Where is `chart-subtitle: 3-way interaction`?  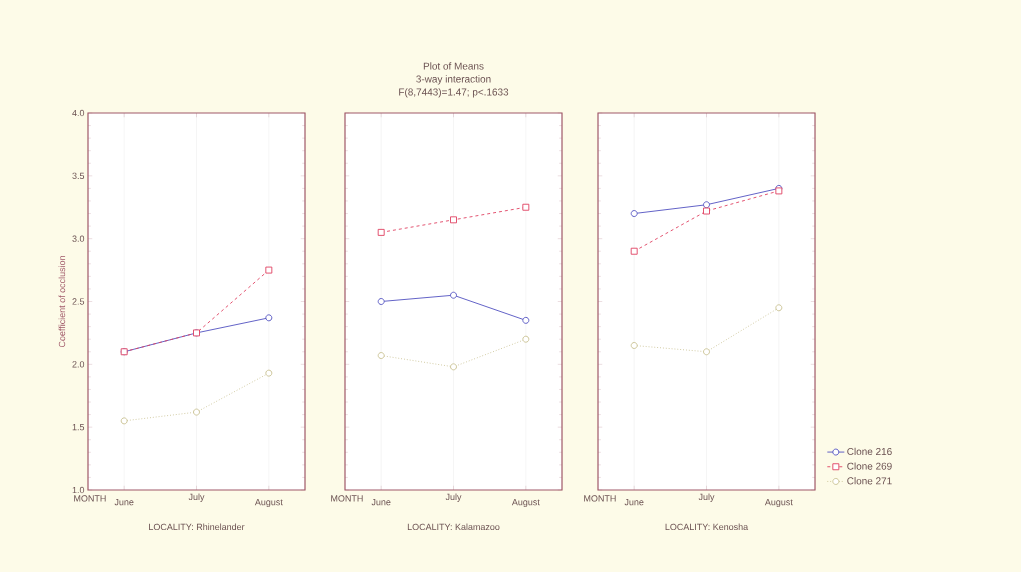
chart-subtitle: 3-way interaction is located at coordinates (453, 80).